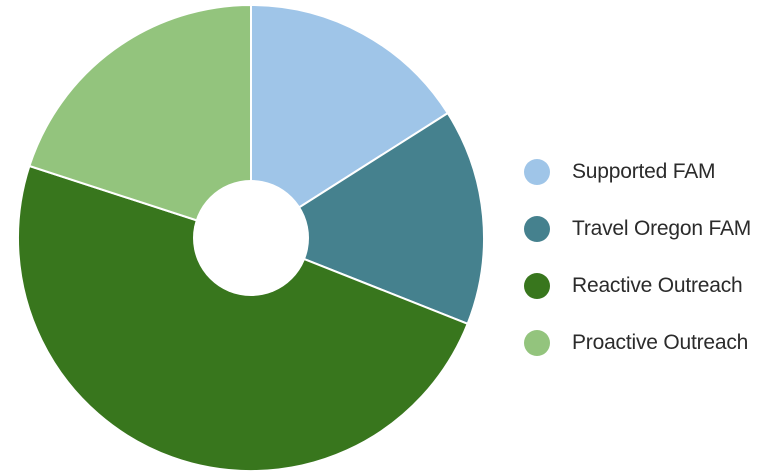 The image size is (776, 472). I want to click on legend-item-proactive-outreach: Proactive Outreach, so click(649, 342).